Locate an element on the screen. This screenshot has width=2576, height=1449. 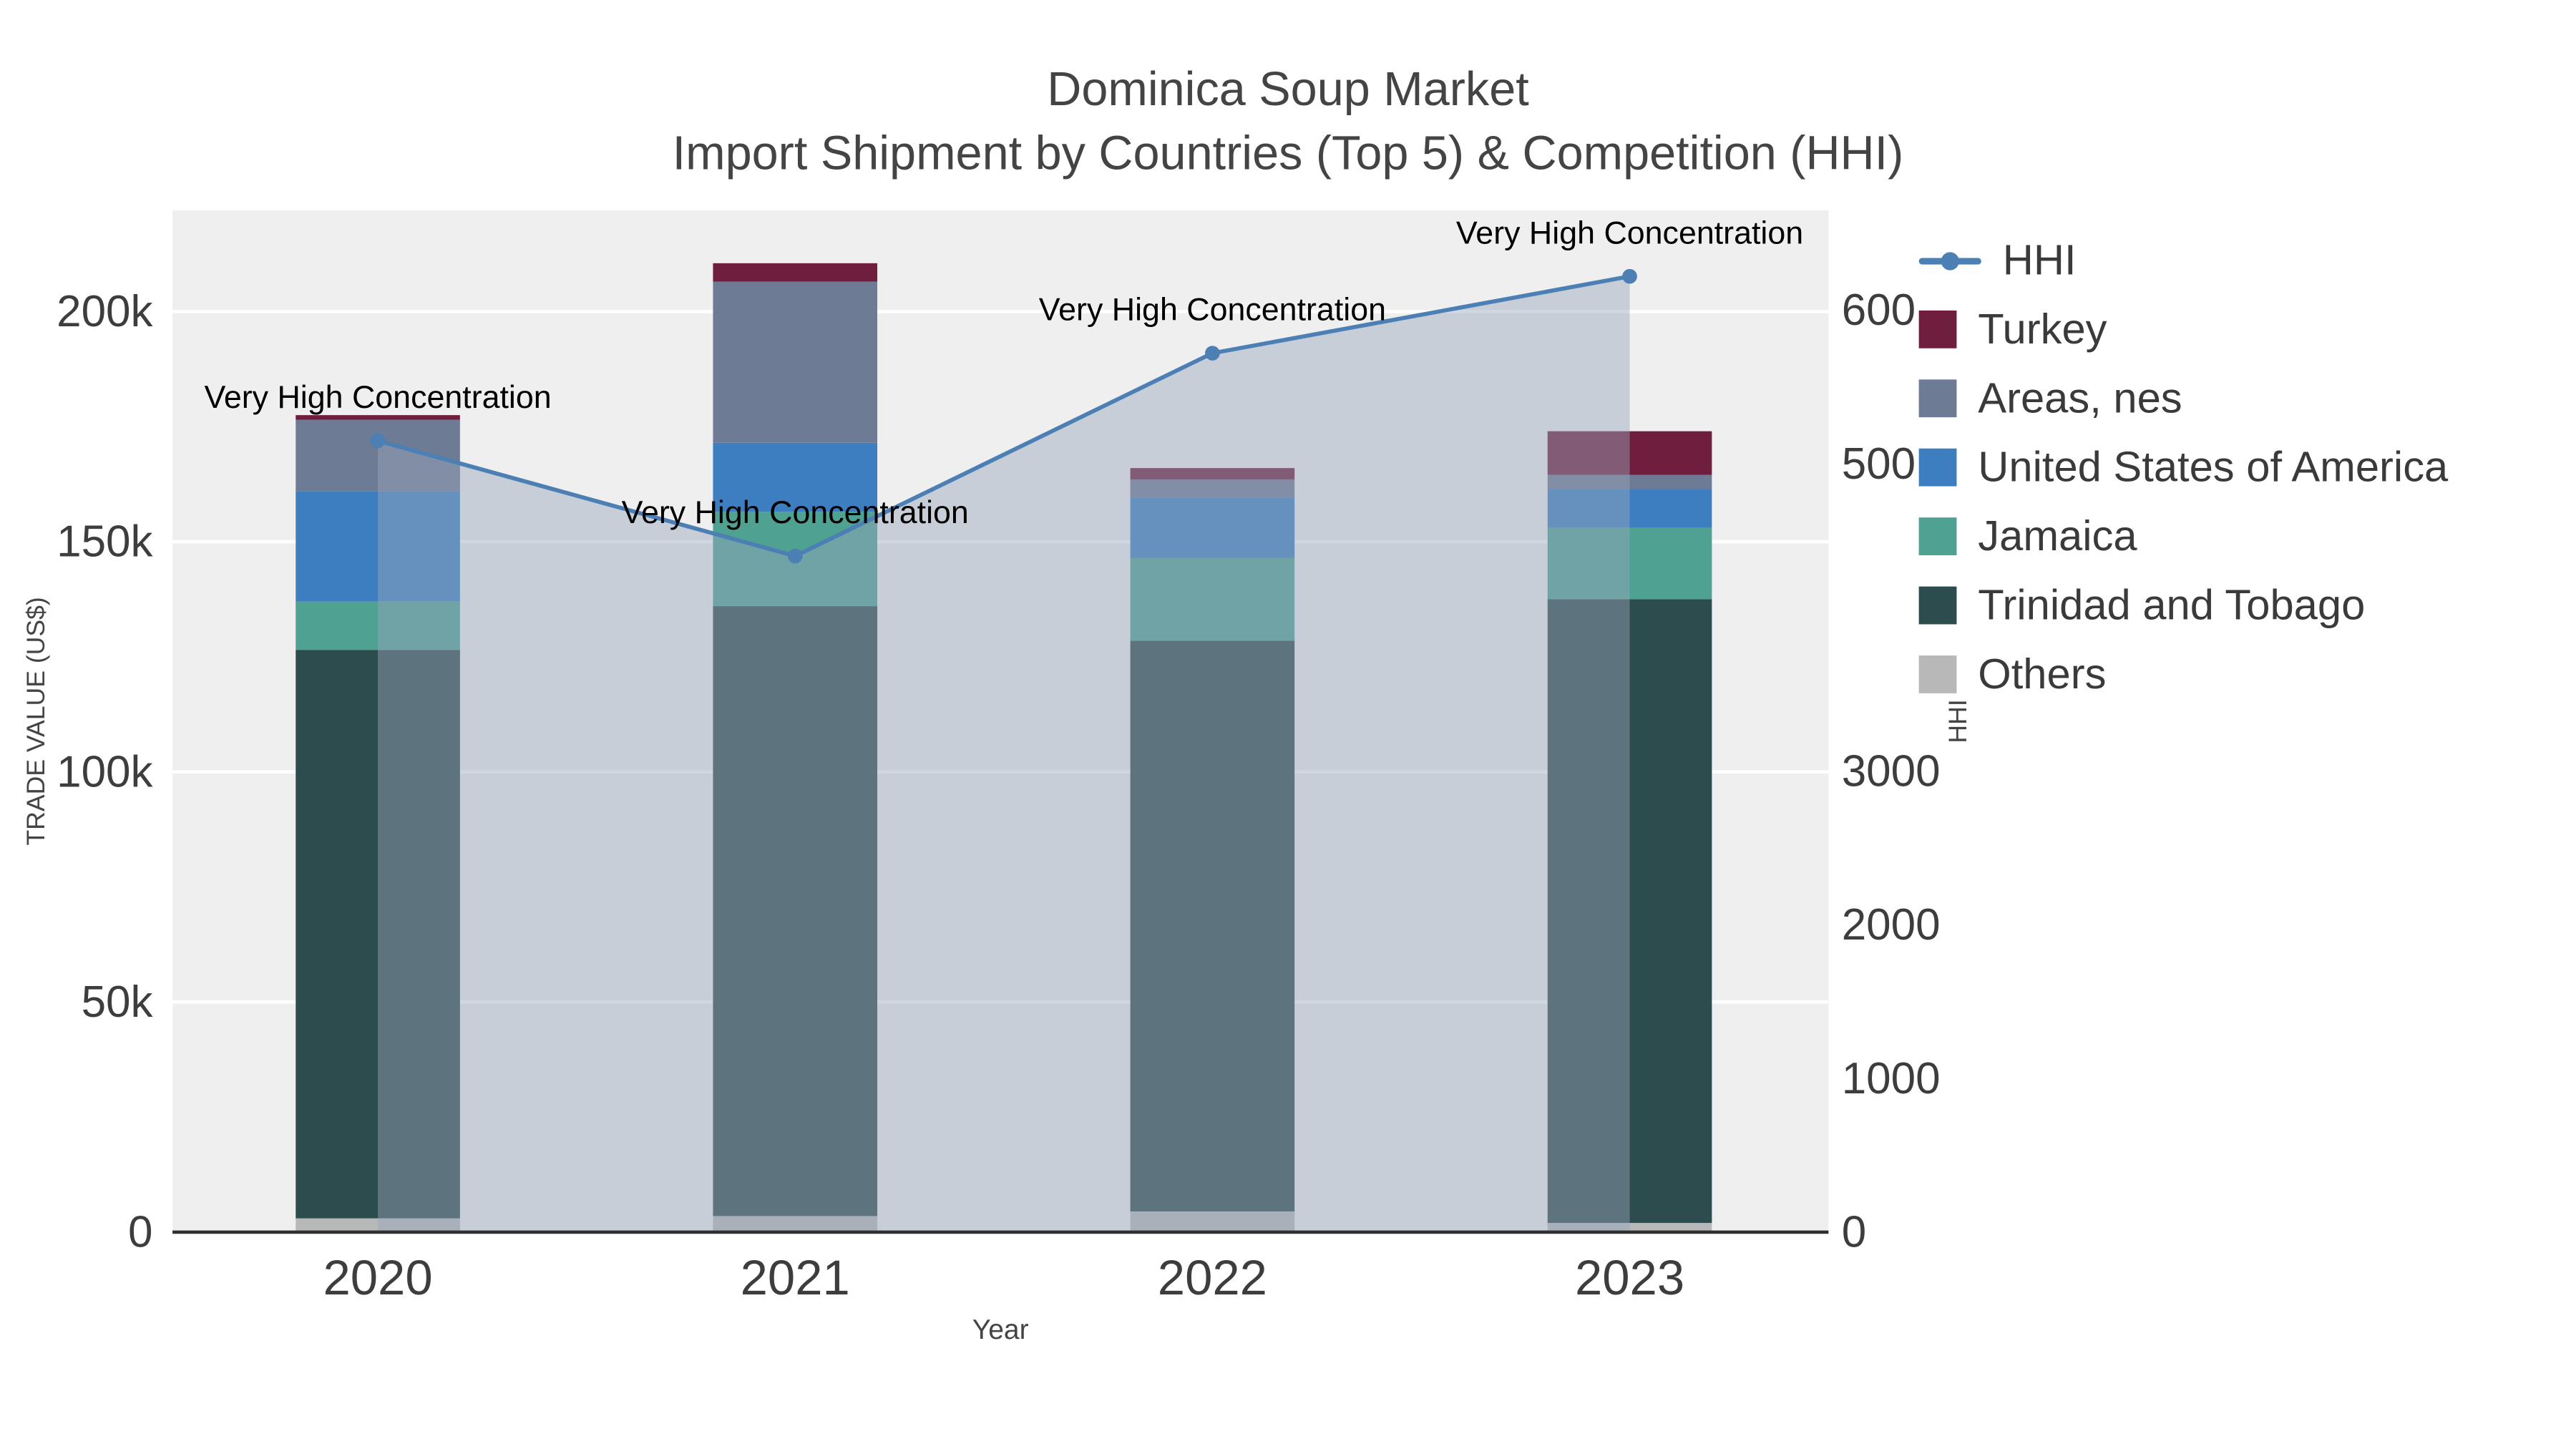
annotation-2022: Very High Concentration is located at coordinates (1212, 310).